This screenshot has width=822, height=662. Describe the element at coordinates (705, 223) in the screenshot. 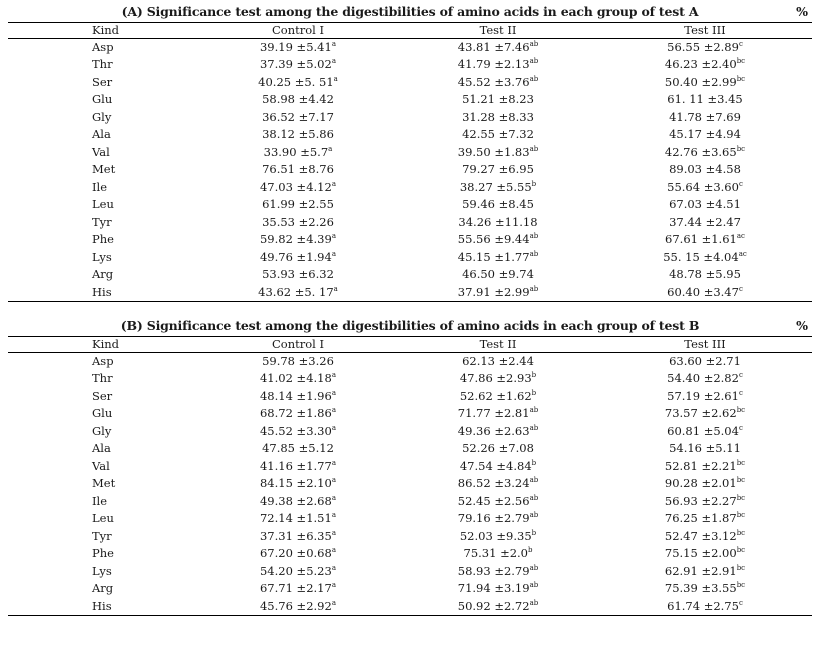

I see `test-iii-value-cell: 37.44 ±2.47` at that location.